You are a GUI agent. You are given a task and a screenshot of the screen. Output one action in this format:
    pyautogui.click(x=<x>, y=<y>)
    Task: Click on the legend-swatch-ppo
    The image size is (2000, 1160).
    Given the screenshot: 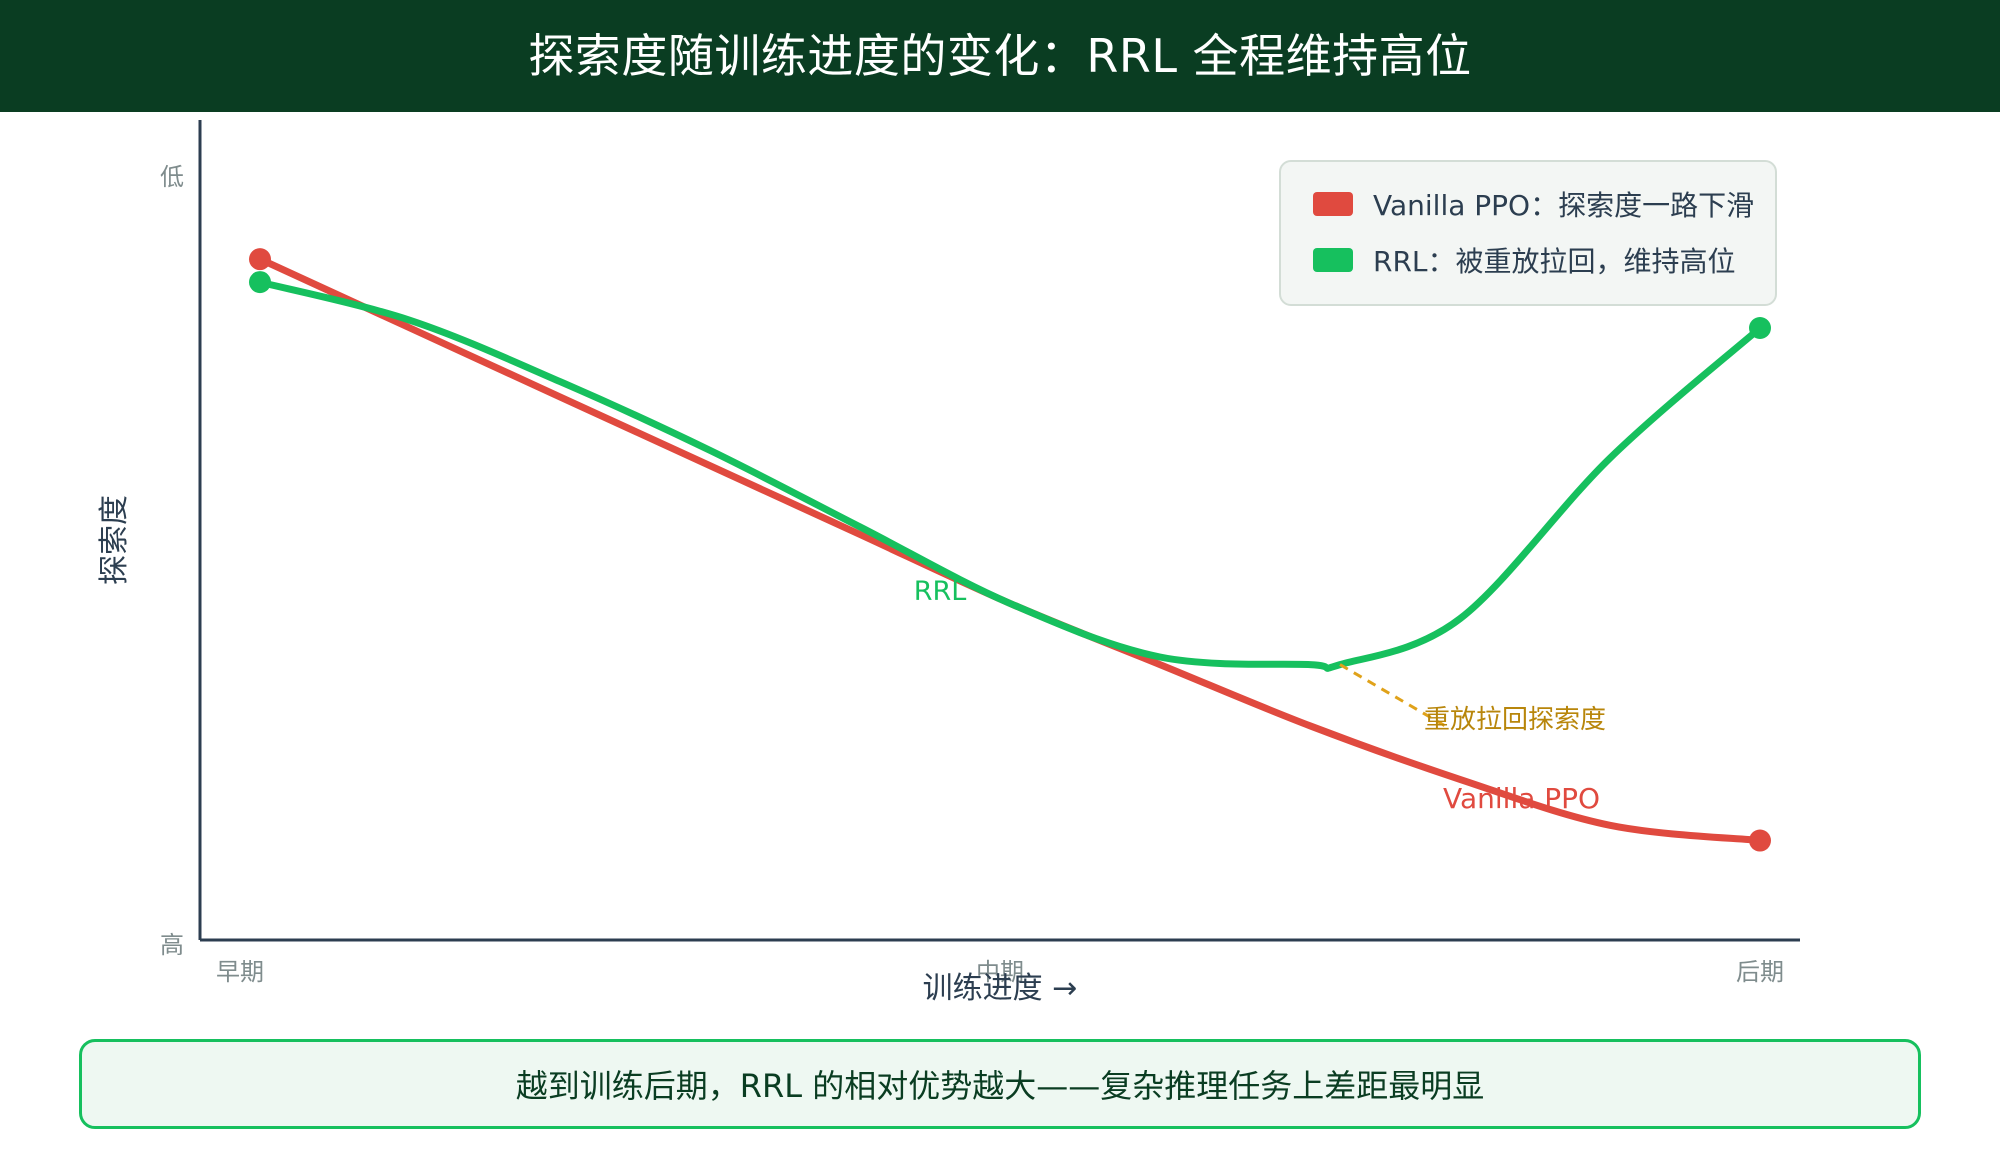 What is the action you would take?
    pyautogui.click(x=1333, y=204)
    